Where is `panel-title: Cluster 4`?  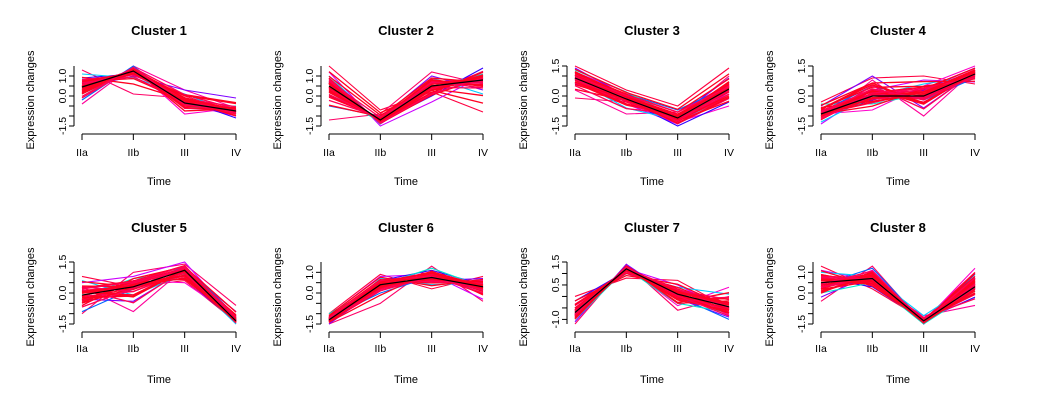 panel-title: Cluster 4 is located at coordinates (898, 30).